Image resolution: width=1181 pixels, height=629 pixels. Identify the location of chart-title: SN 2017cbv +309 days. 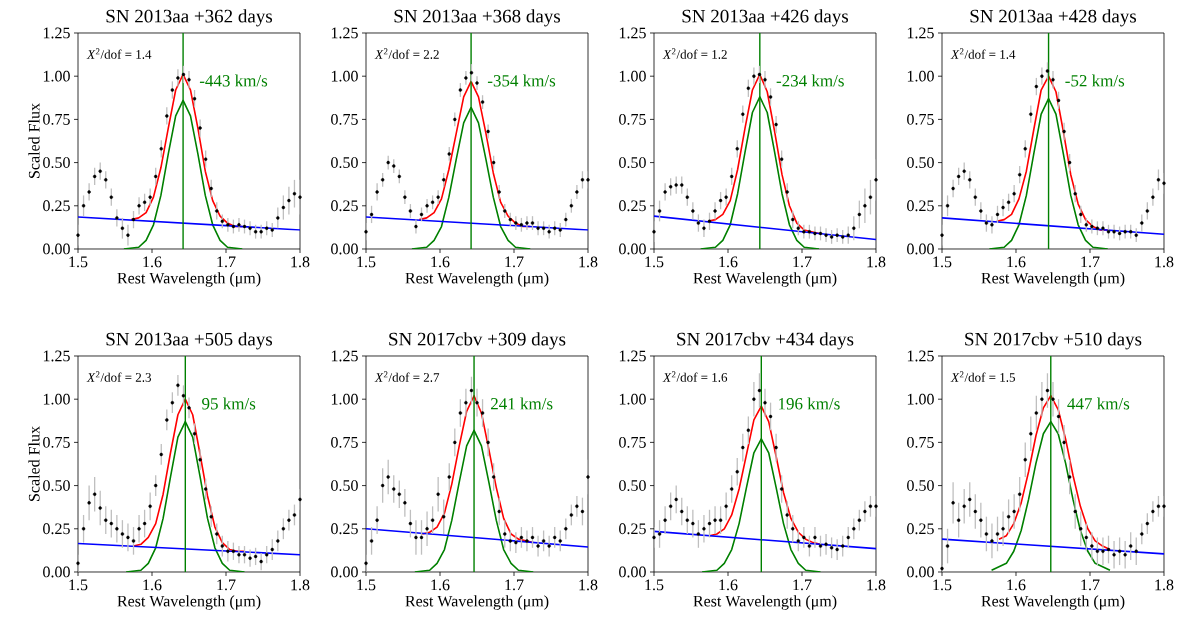
(477, 341).